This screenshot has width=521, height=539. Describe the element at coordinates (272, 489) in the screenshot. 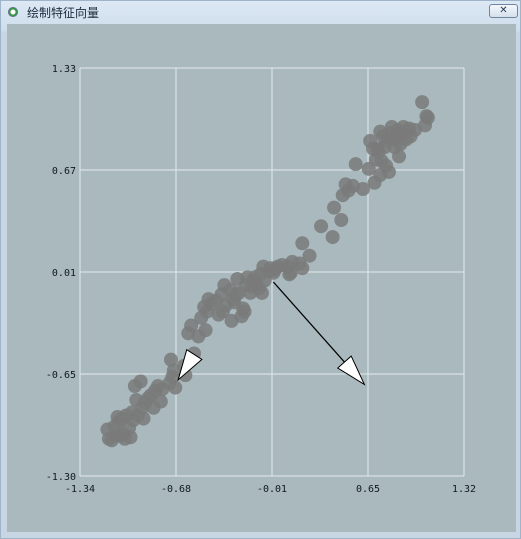

I see `x-tick-label: -0.01` at that location.